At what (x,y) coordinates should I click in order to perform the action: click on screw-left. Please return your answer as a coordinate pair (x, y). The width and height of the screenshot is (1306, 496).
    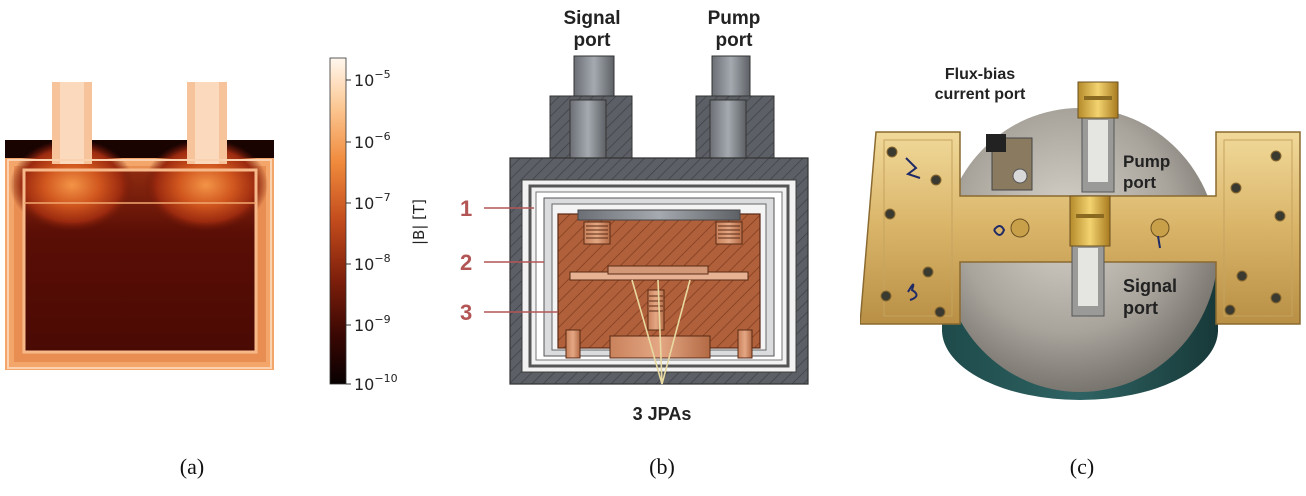
    Looking at the image, I should click on (597, 233).